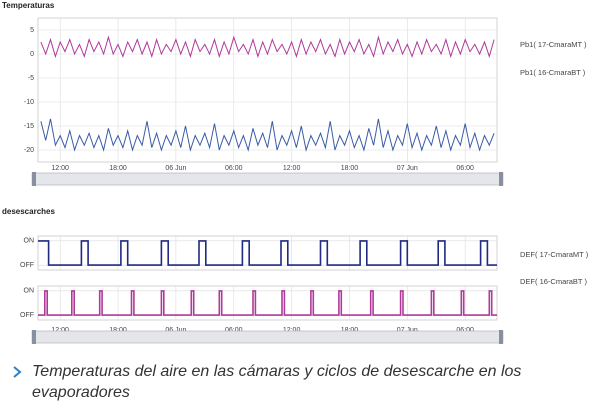  What do you see at coordinates (28, 5) in the screenshot?
I see `chart-title: Temperaturas` at bounding box center [28, 5].